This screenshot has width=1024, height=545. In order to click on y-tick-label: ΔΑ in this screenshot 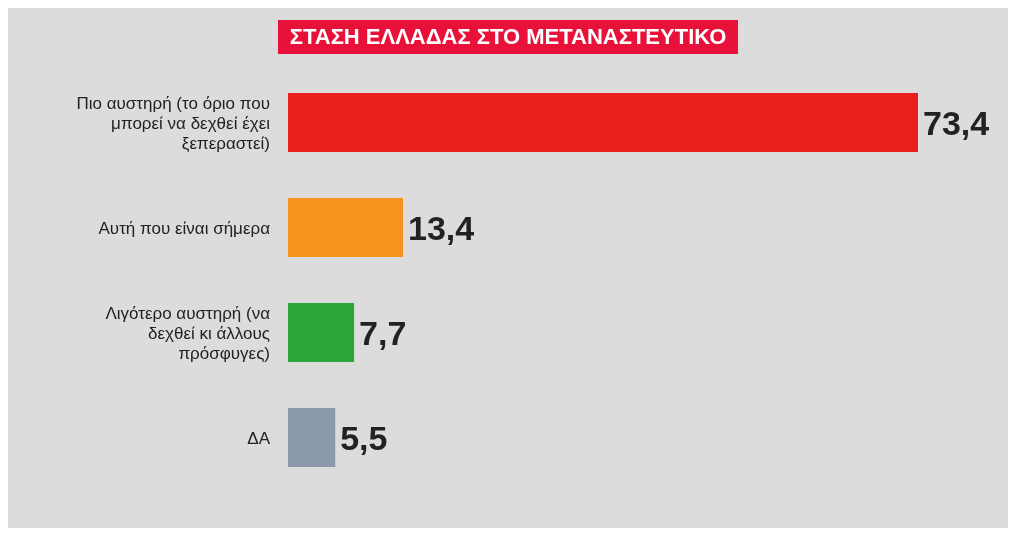, I will do `click(259, 437)`.